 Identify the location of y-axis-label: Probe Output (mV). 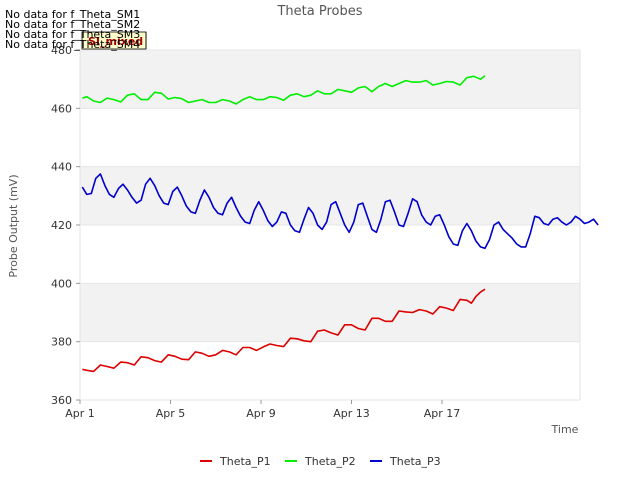
(13, 225).